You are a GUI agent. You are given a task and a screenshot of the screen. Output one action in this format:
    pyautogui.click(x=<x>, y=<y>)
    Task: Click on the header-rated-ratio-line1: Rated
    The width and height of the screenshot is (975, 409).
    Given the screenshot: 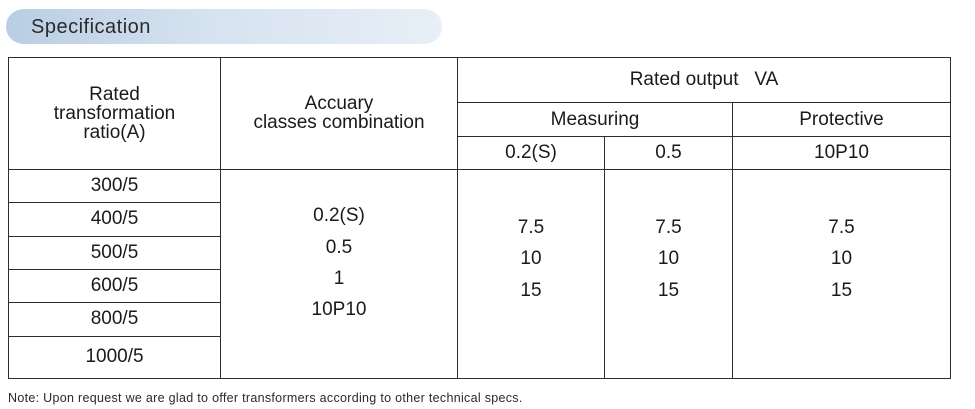 What is the action you would take?
    pyautogui.click(x=114, y=94)
    